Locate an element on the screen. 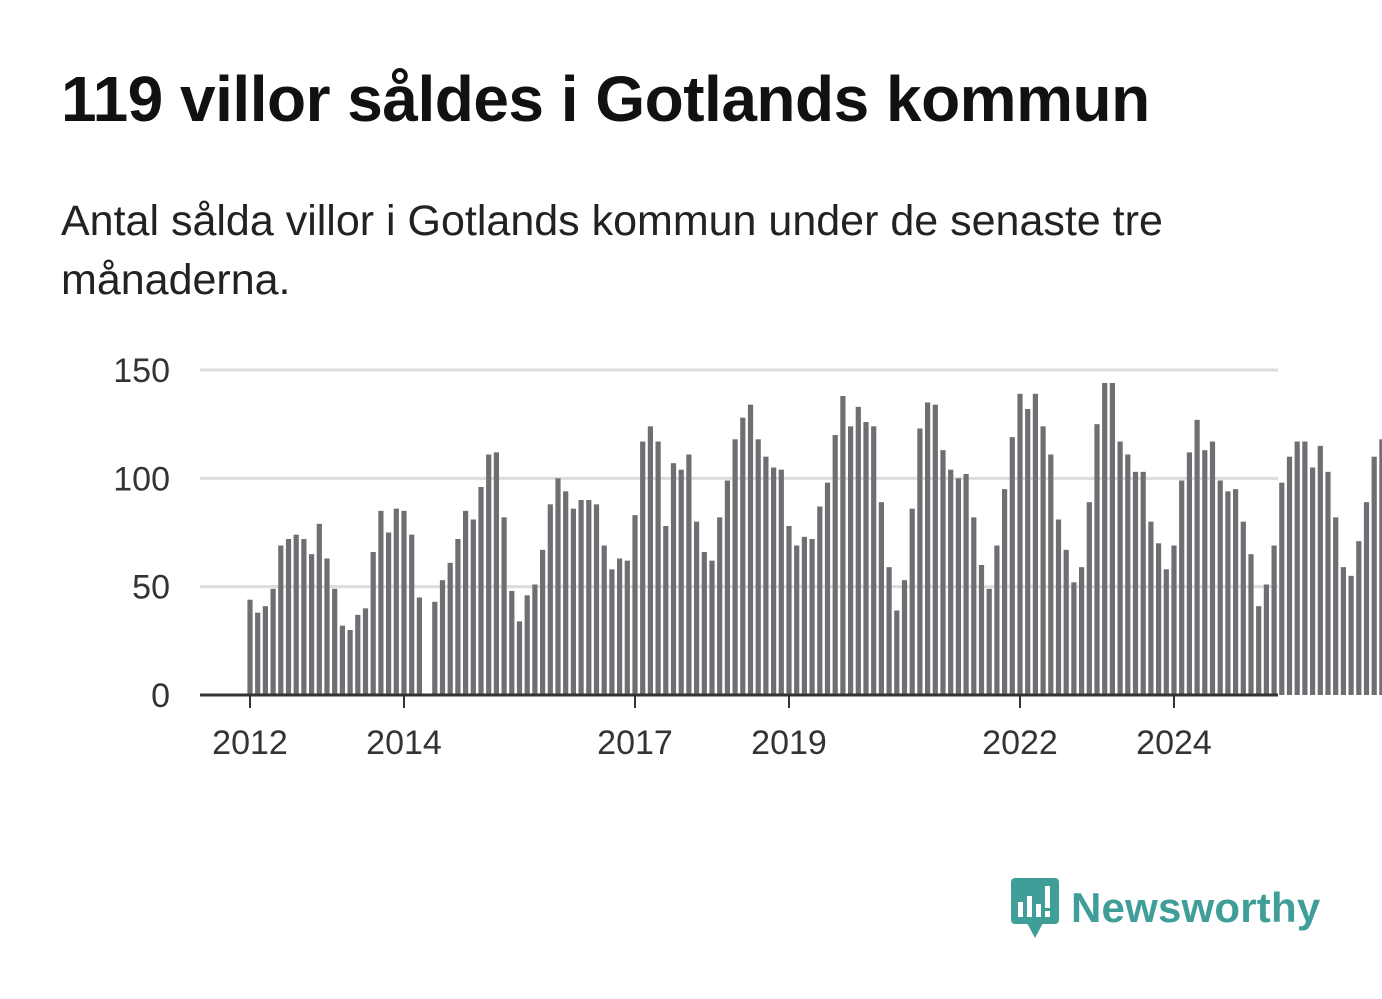  y-tick-label: 150 is located at coordinates (141, 371).